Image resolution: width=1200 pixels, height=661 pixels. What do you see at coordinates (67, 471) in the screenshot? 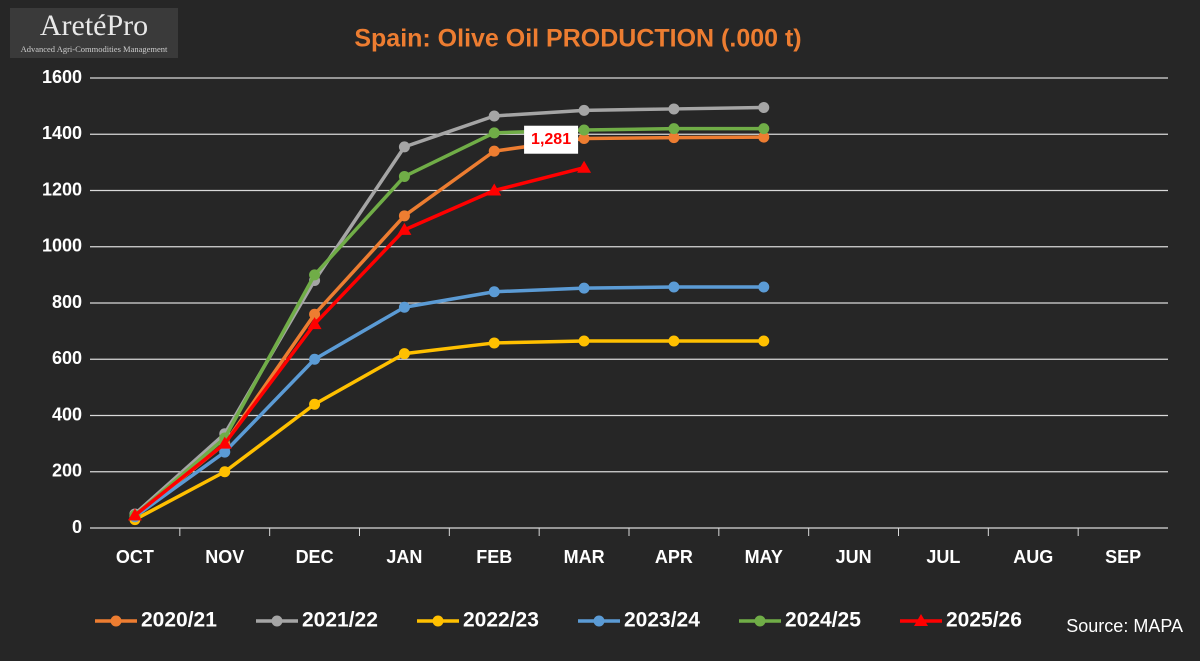
I see `y-tick-label: 200` at bounding box center [67, 471].